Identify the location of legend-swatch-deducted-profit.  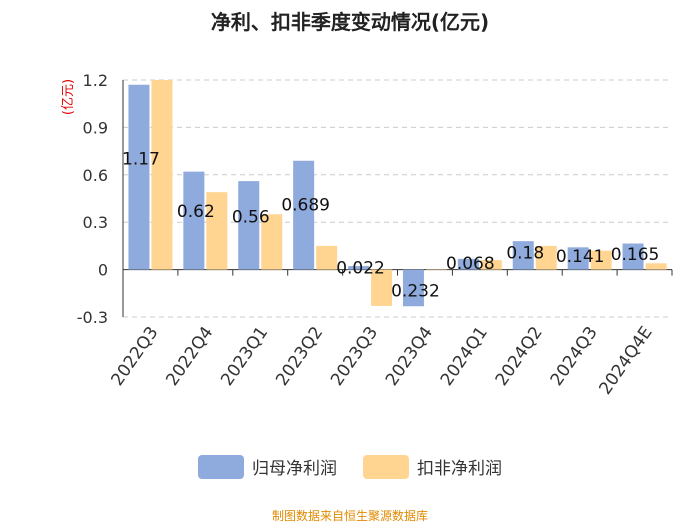
(386, 466).